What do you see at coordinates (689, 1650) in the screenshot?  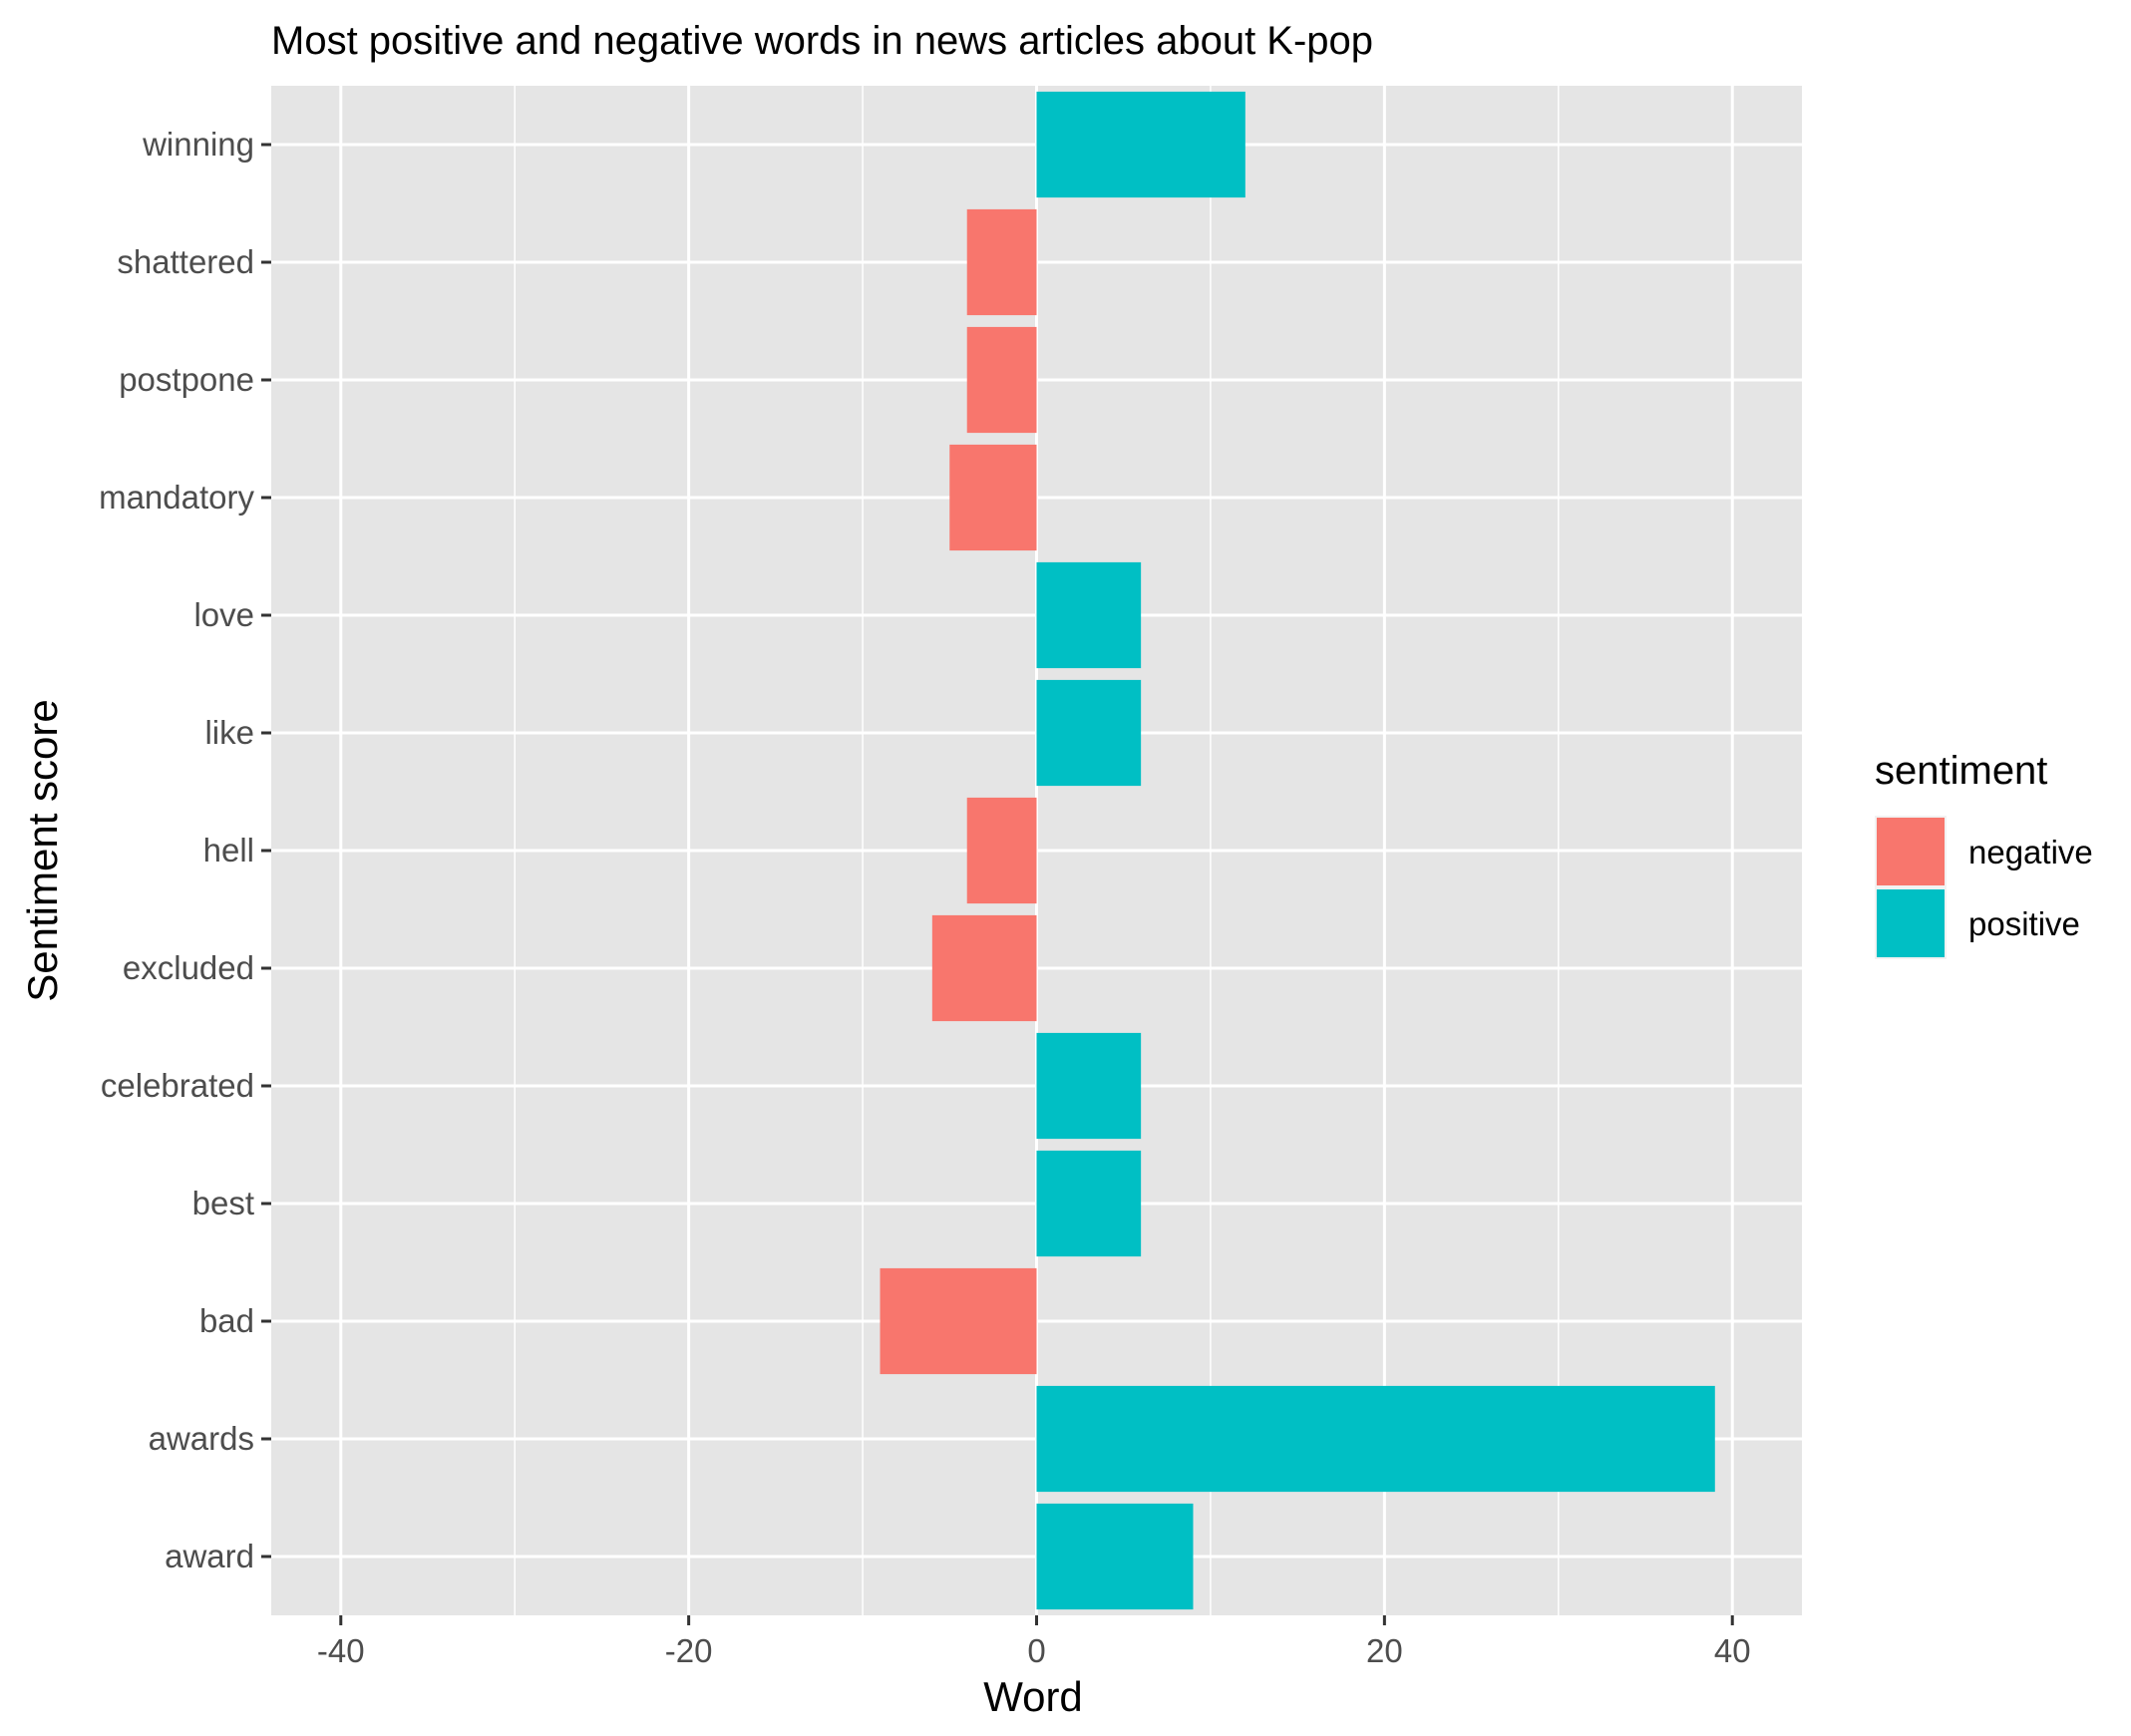 I see `x-tick-label: -20` at bounding box center [689, 1650].